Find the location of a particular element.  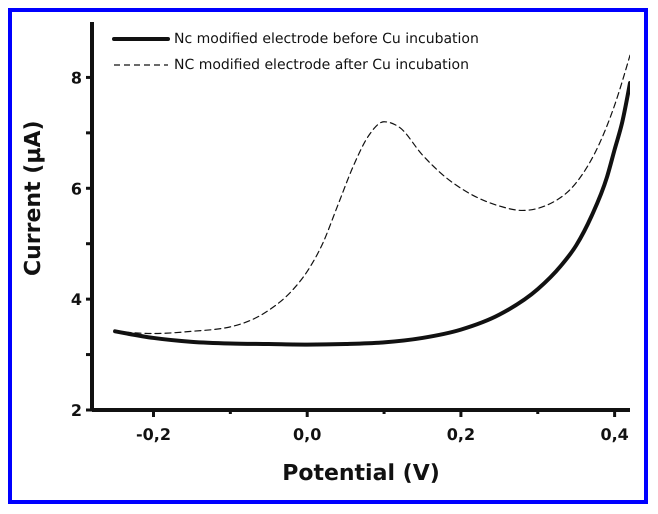

legend-label: Nc modified electrode before Cu incubation is located at coordinates (326, 39).